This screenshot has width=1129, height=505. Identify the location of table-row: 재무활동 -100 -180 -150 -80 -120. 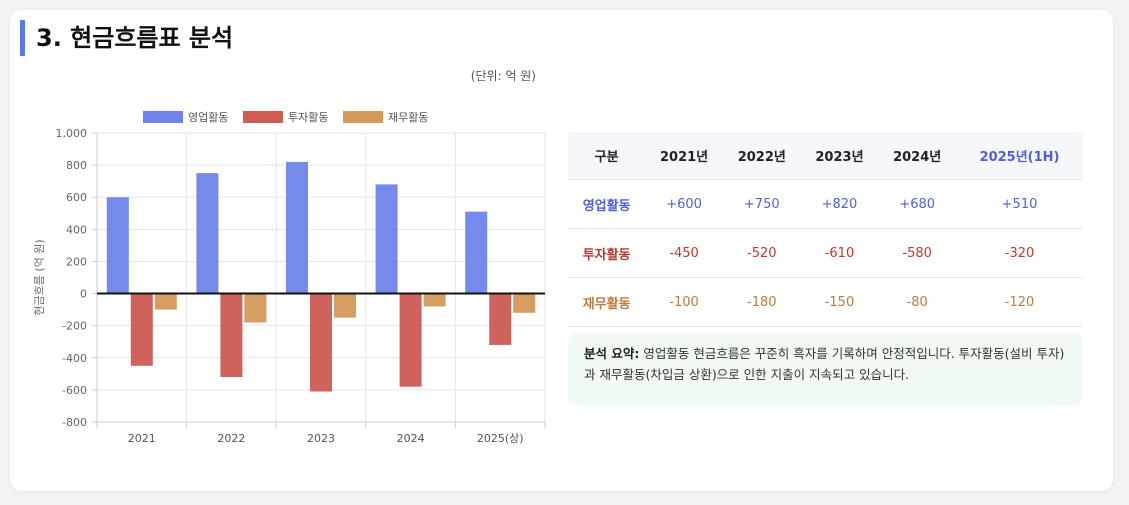
(825, 302).